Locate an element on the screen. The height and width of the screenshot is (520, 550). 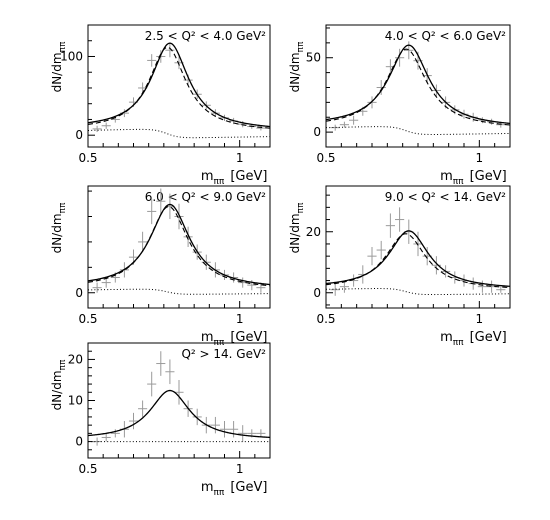
panel-label: 2.5 < Q² < 4.0 GeV² is located at coordinates (205, 36).